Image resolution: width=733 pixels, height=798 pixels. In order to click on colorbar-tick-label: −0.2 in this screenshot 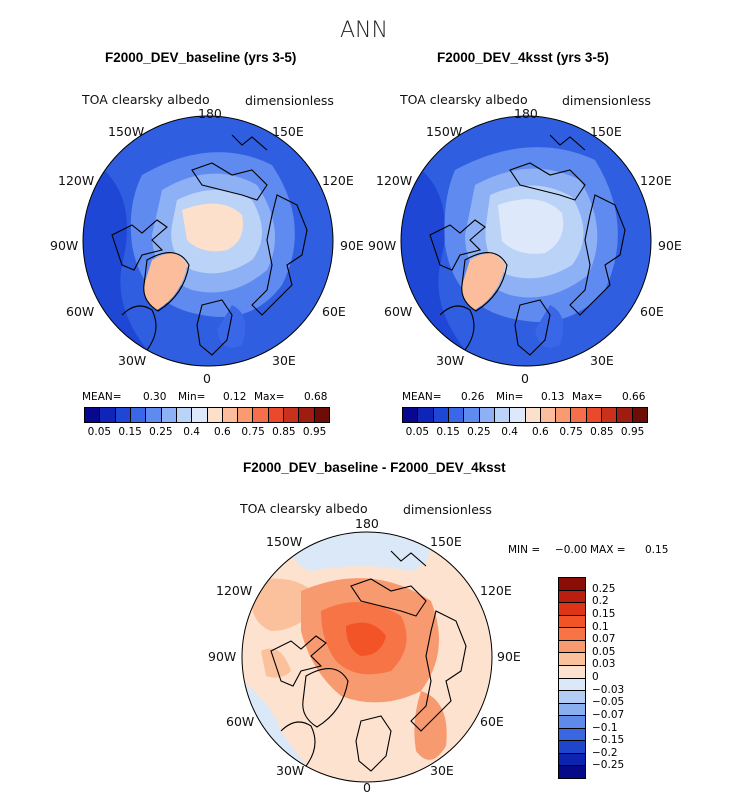, I will do `click(605, 752)`.